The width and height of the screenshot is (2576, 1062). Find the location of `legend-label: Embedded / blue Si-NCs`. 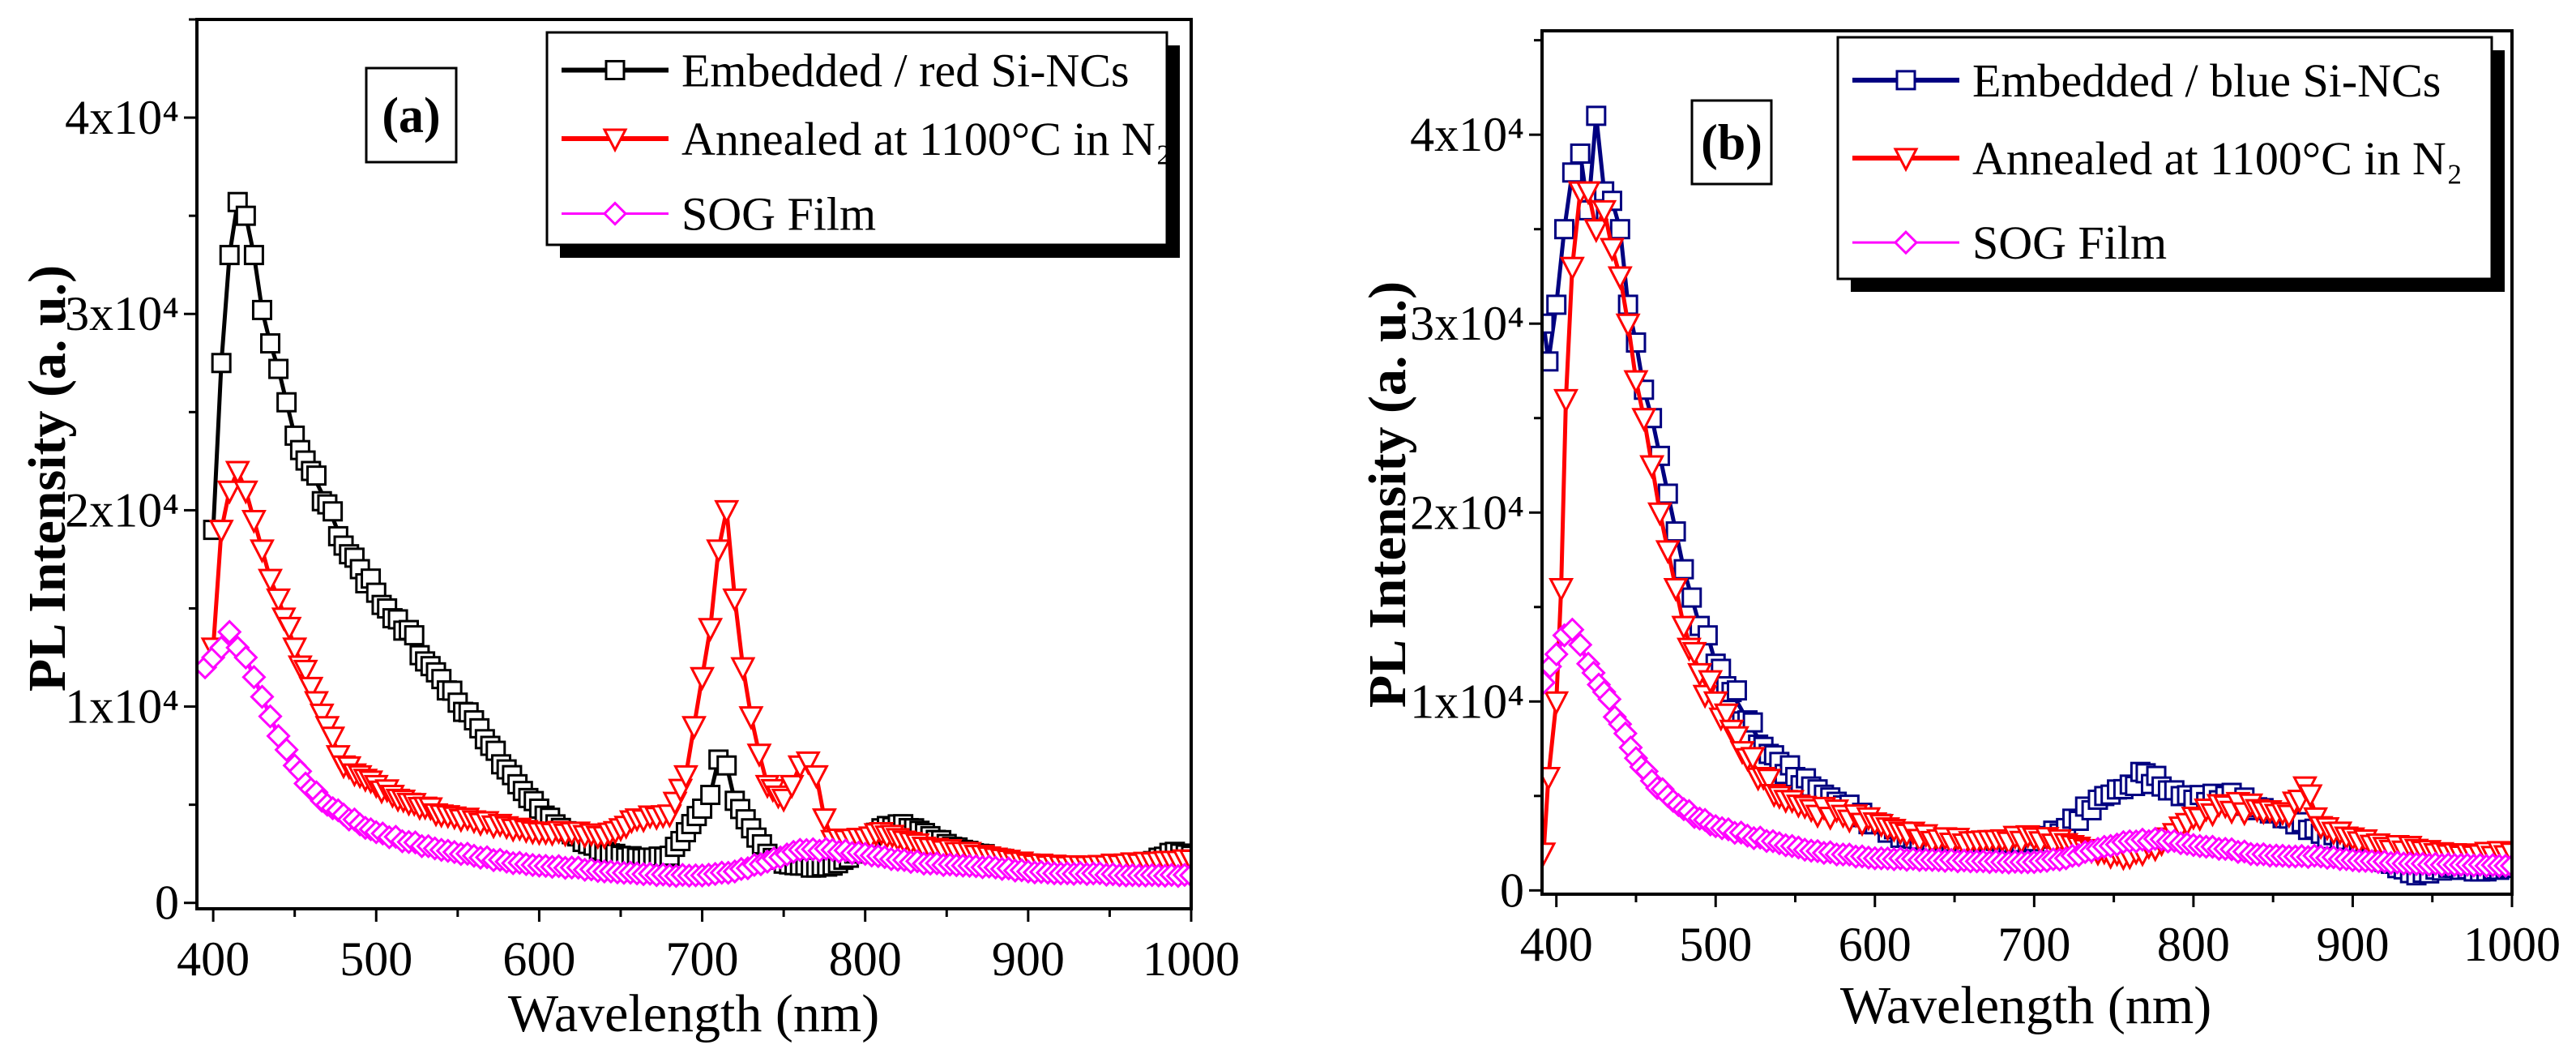

legend-label: Embedded / blue Si-NCs is located at coordinates (2206, 80).